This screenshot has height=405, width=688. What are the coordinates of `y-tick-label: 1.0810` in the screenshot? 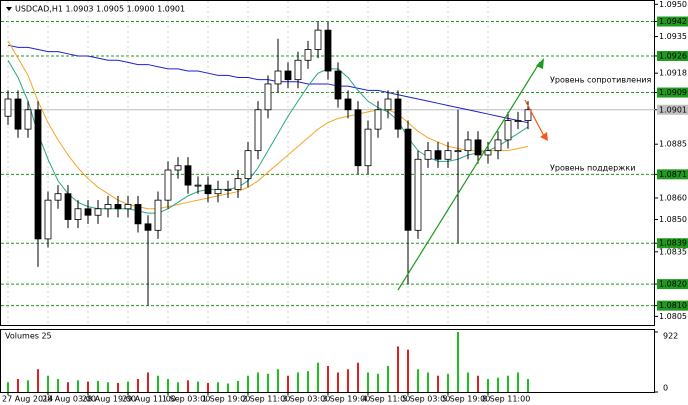 It's located at (673, 305).